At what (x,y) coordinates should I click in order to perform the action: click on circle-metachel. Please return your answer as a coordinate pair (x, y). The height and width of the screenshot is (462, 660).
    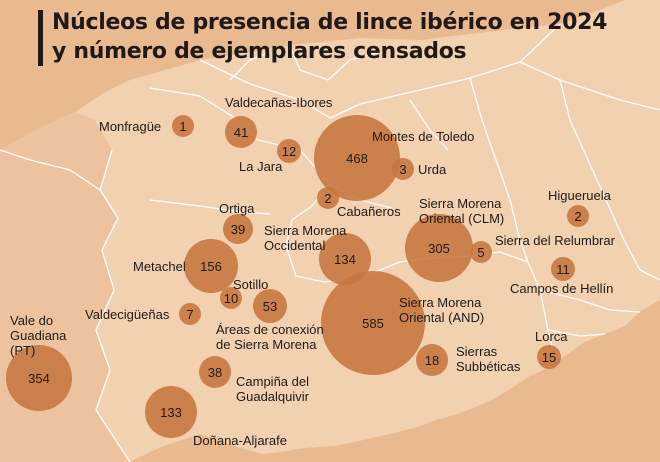
    Looking at the image, I should click on (211, 266).